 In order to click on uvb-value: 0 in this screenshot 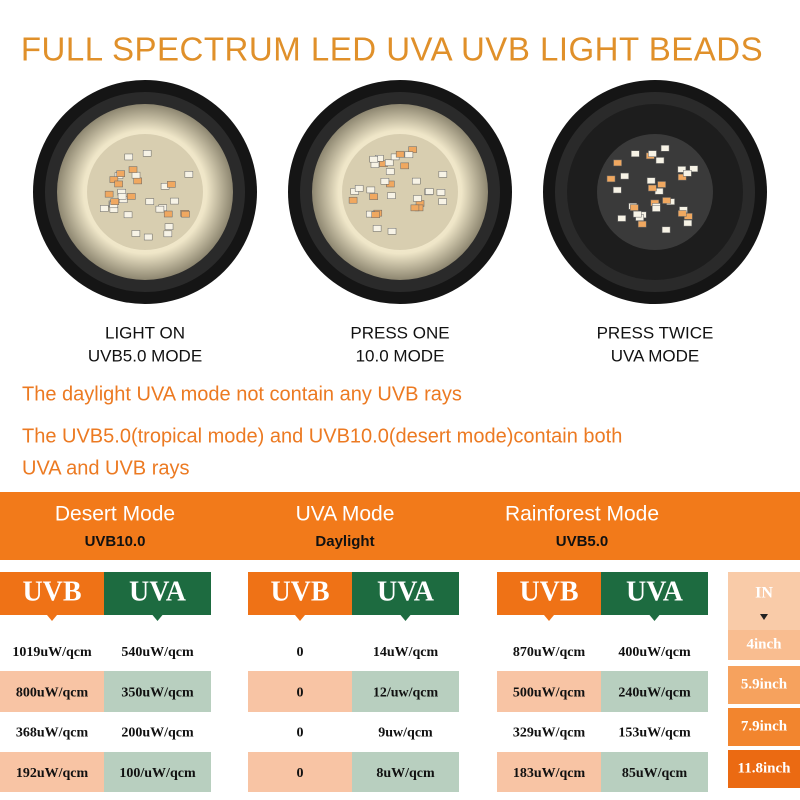, I will do `click(300, 652)`.